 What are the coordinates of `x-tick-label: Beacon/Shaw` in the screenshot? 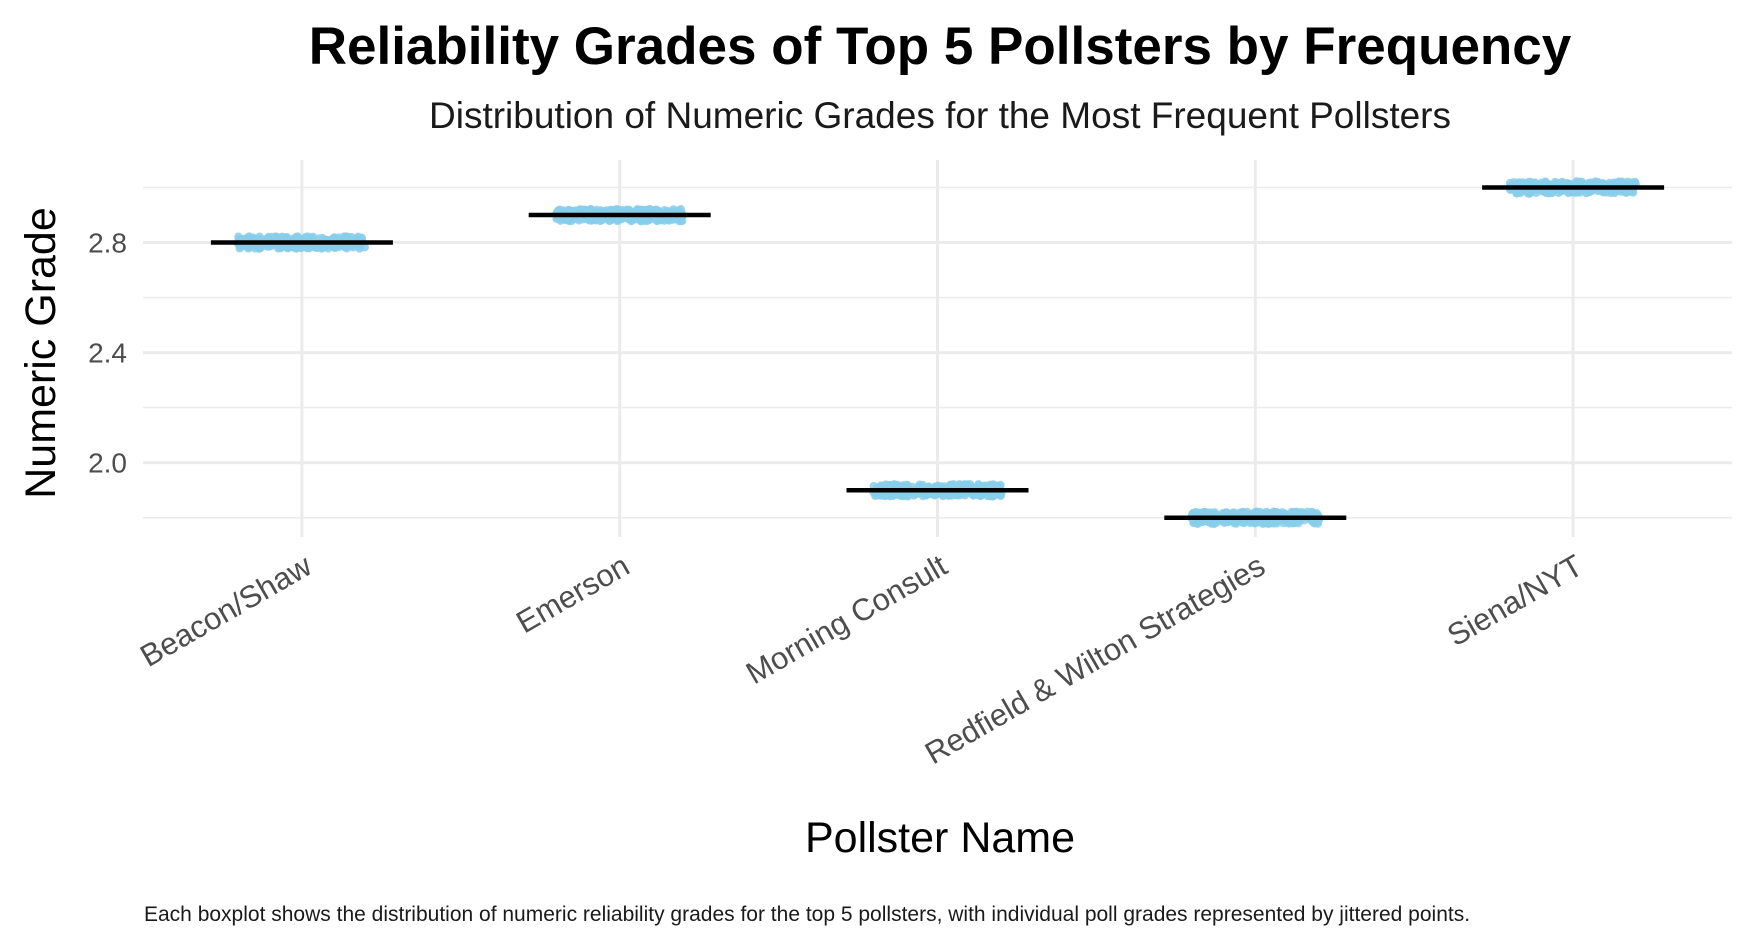 It's located at (226, 610).